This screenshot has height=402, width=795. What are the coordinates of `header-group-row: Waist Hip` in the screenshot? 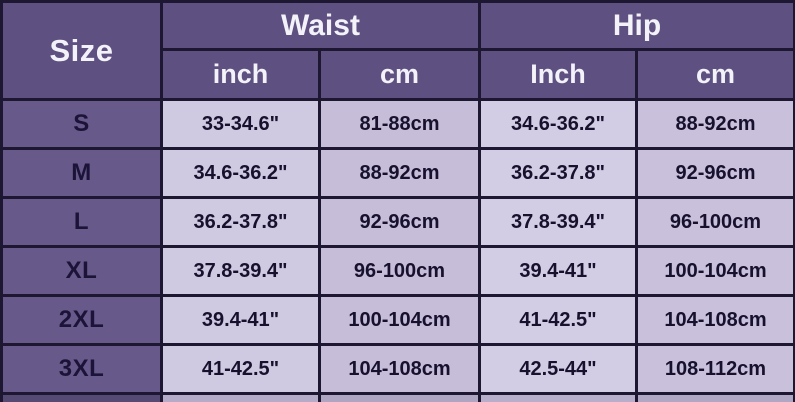 It's located at (478, 27).